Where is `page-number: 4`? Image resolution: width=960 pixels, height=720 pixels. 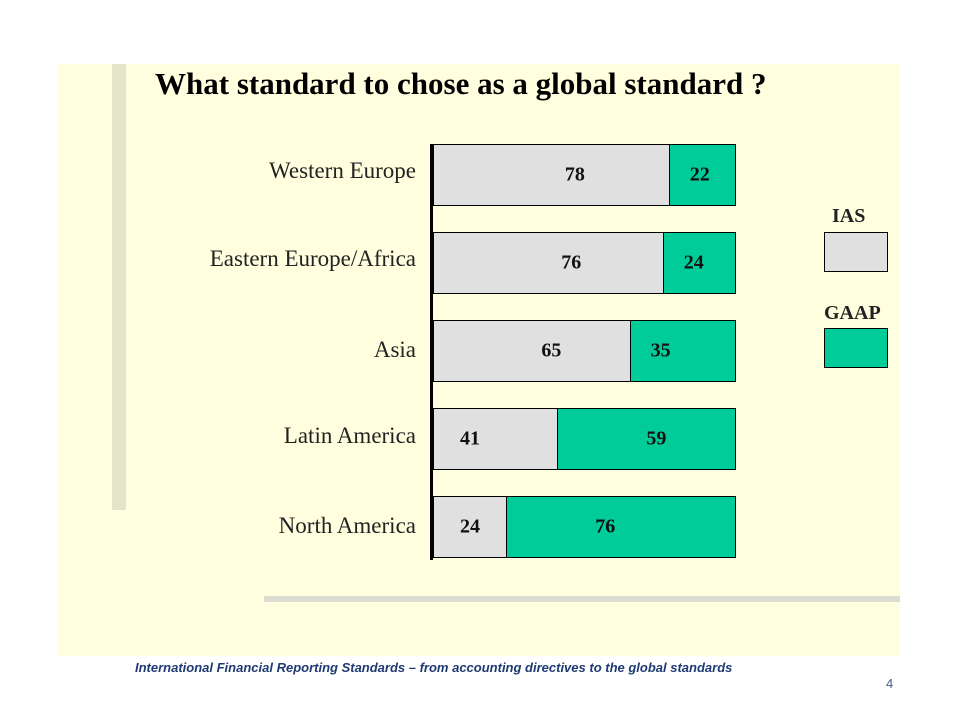
page-number: 4 is located at coordinates (890, 683).